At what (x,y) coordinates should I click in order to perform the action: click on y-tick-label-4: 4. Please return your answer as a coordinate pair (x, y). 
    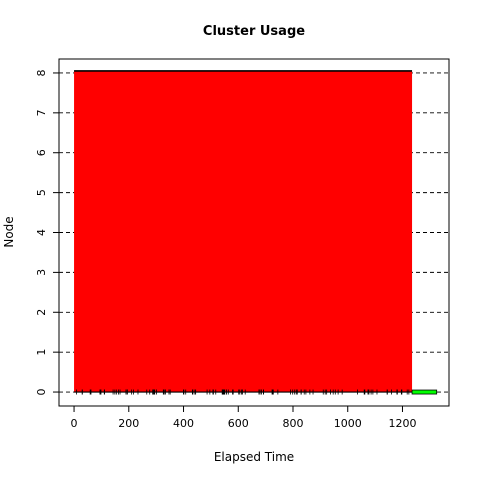
    Looking at the image, I should click on (41, 232).